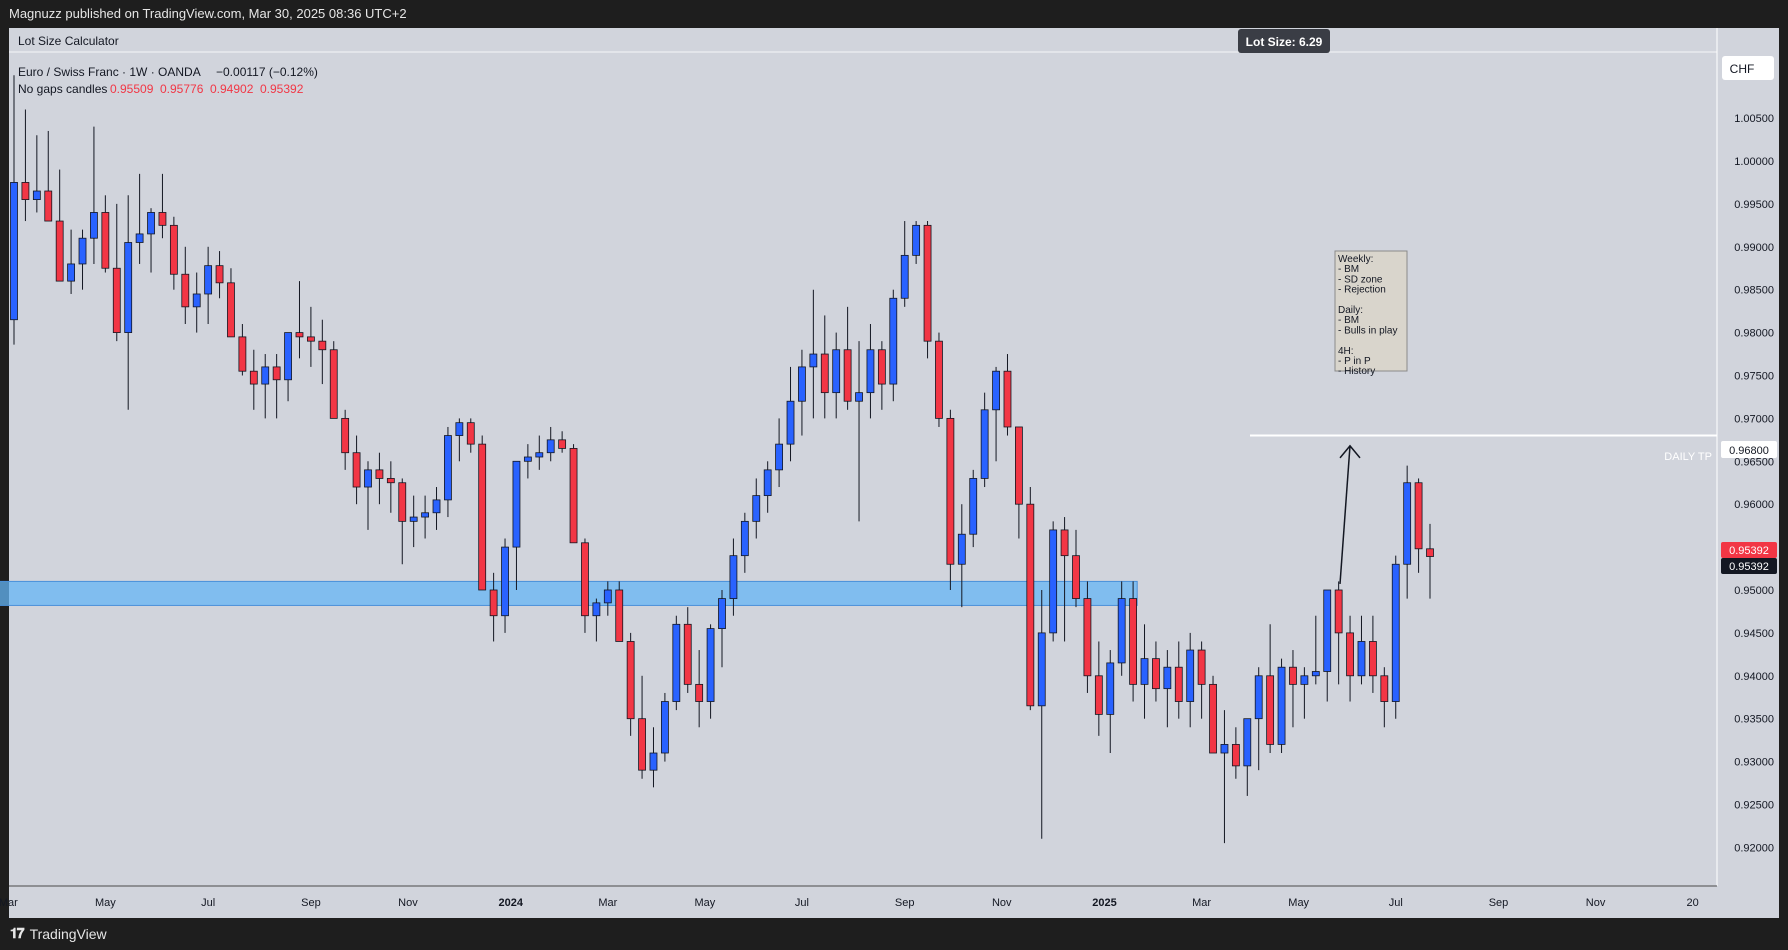  Describe the element at coordinates (1754, 119) in the screenshot. I see `y-tick-label: 1.00500` at that location.